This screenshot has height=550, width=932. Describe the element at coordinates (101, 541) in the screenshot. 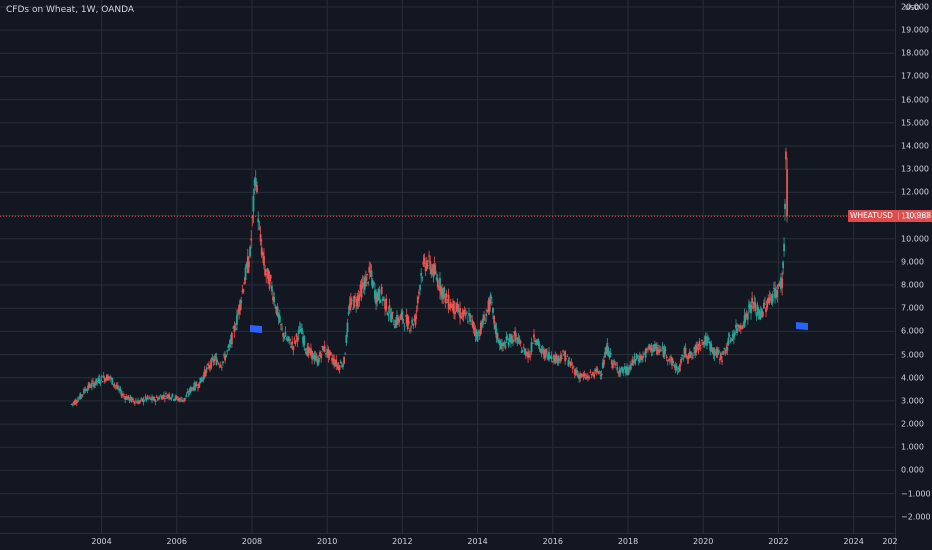

I see `time-tick-label: 2004` at that location.